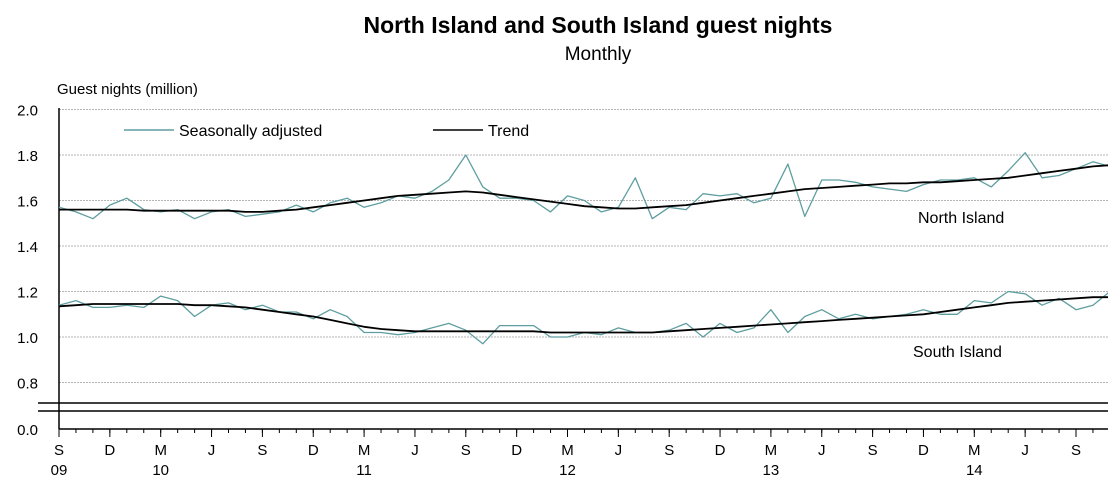  What do you see at coordinates (364, 470) in the screenshot?
I see `x-tick-year-label: 11` at bounding box center [364, 470].